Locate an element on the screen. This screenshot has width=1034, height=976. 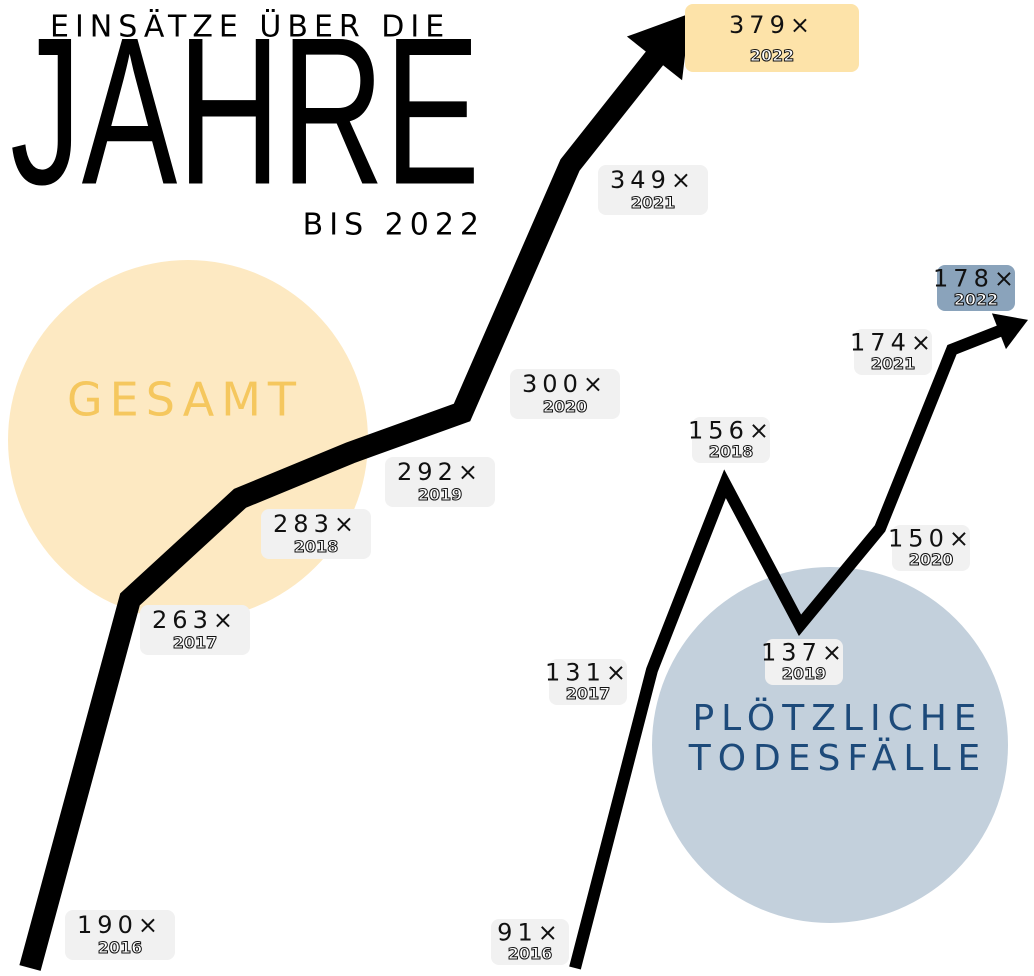
title-bottom: BIS 2022 is located at coordinates (394, 225).